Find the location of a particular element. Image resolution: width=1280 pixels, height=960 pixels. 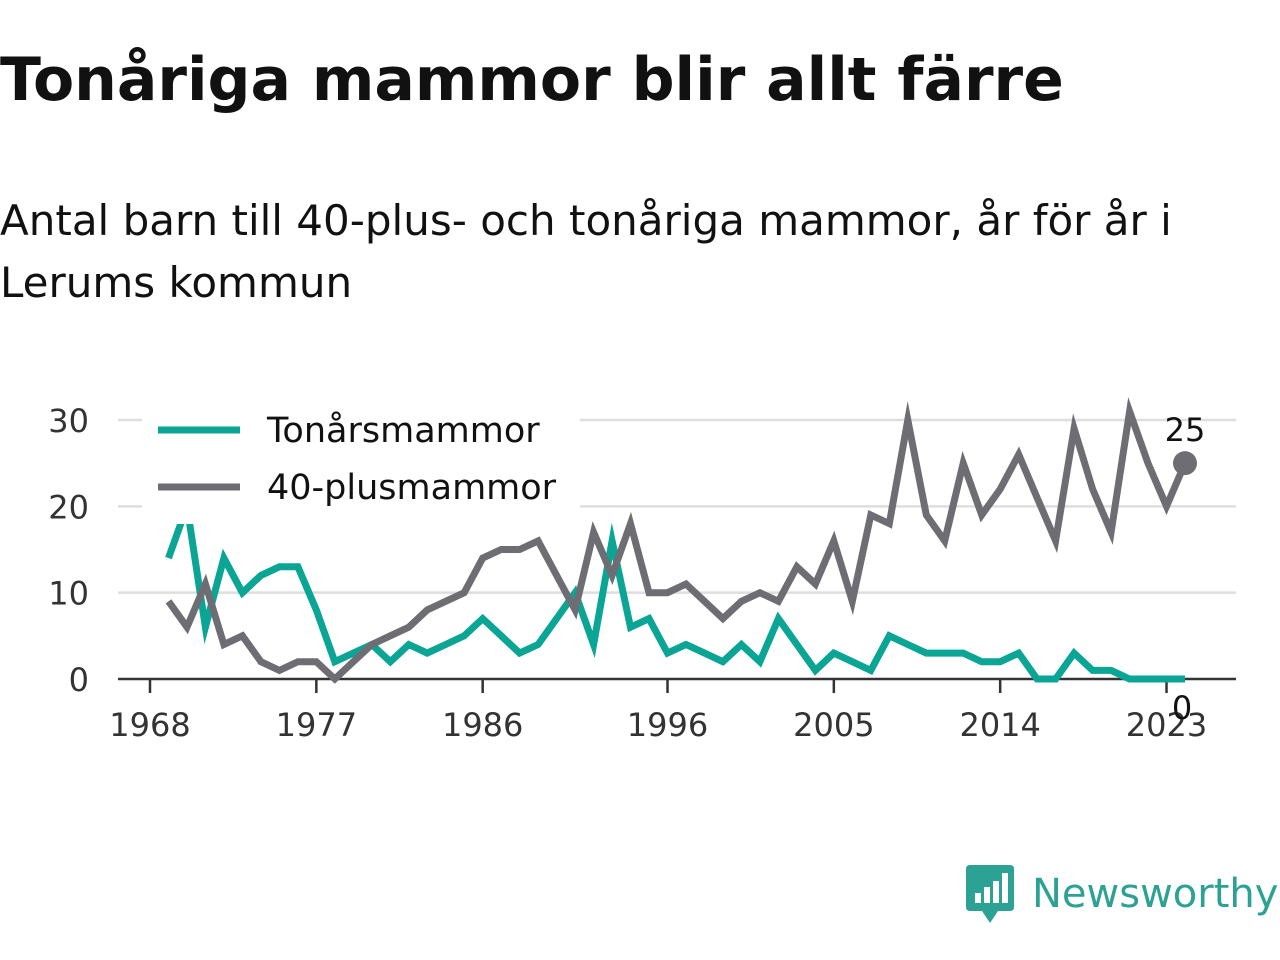

brand-name: Newsworthy is located at coordinates (1155, 894).